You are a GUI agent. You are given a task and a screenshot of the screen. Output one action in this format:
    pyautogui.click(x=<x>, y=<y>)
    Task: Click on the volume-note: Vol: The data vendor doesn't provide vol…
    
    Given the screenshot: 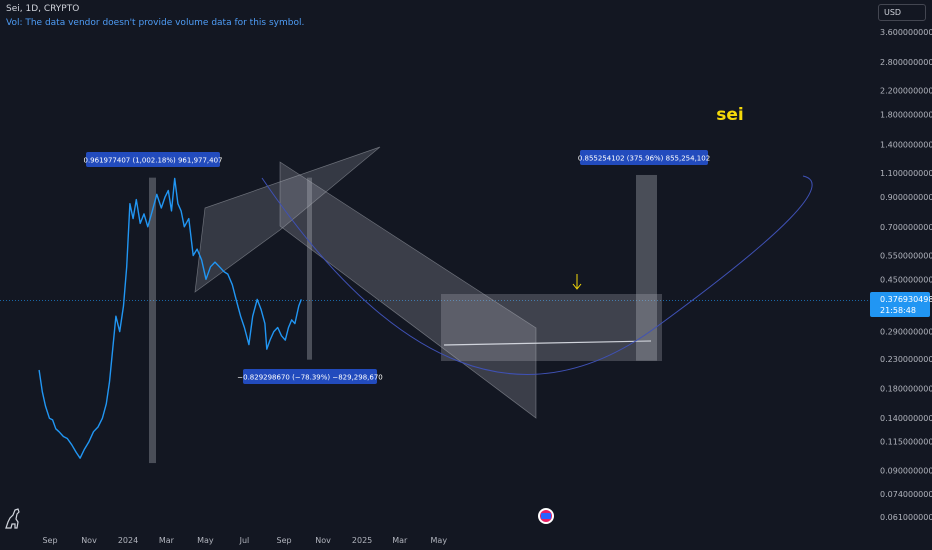 What is the action you would take?
    pyautogui.click(x=155, y=23)
    